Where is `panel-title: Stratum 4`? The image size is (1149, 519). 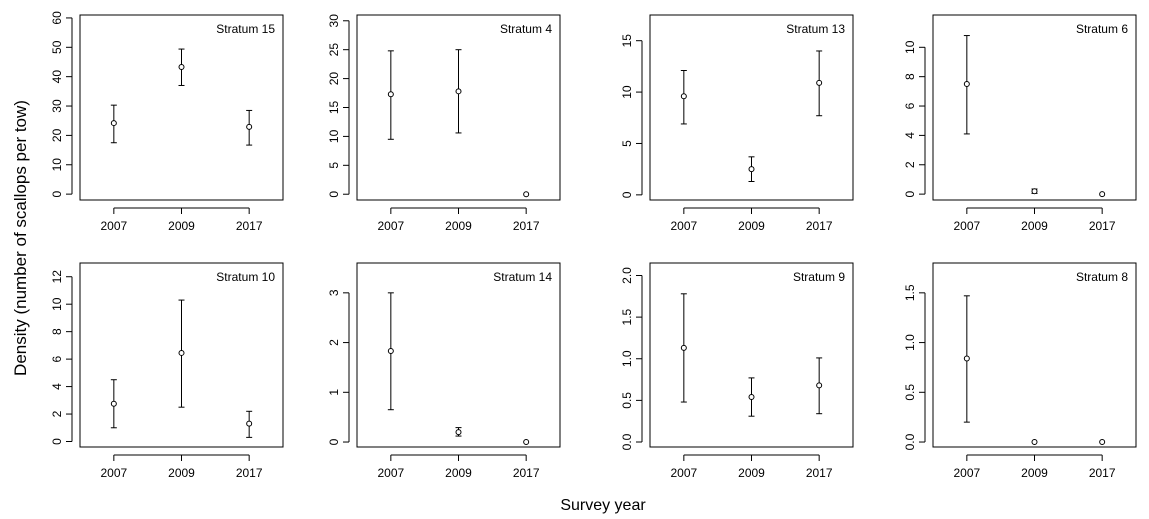 panel-title: Stratum 4 is located at coordinates (526, 29).